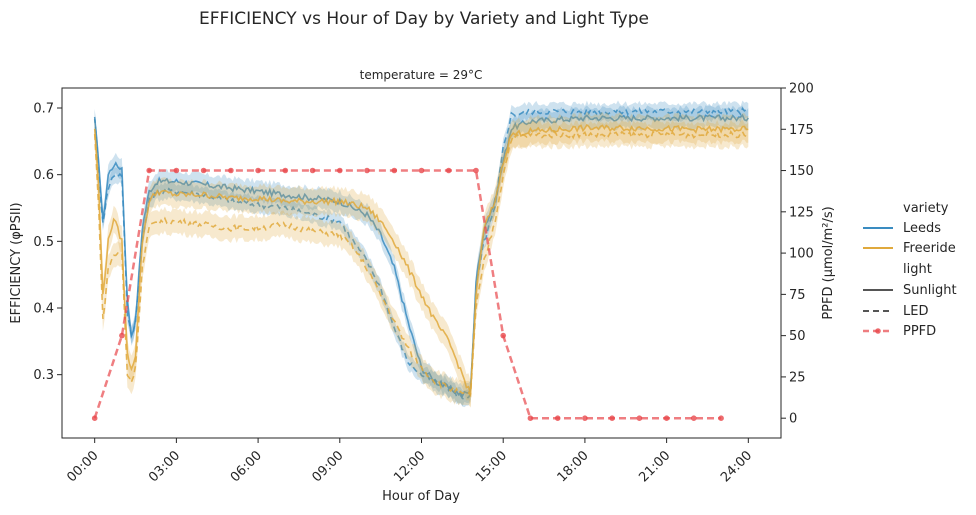 Image resolution: width=976 pixels, height=515 pixels. Describe the element at coordinates (801, 171) in the screenshot. I see `y-right-tick-label: 150` at that location.